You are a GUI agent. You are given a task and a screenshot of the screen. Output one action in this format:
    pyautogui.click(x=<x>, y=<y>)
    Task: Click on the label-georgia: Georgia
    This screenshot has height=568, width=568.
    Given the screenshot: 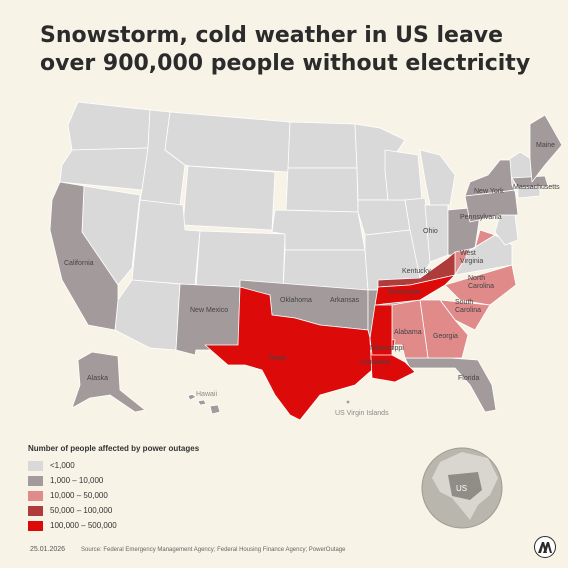 What is the action you would take?
    pyautogui.click(x=445, y=336)
    